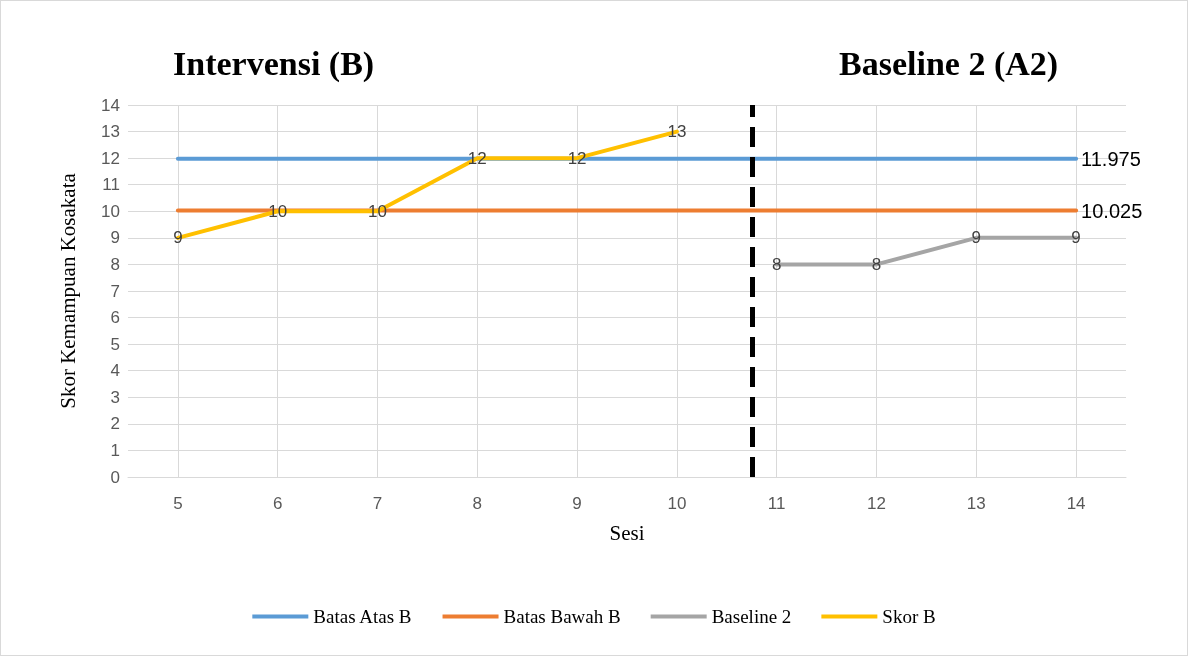 The height and width of the screenshot is (656, 1188). Describe the element at coordinates (949, 63) in the screenshot. I see `text: Baseline 2 (A2)` at that location.